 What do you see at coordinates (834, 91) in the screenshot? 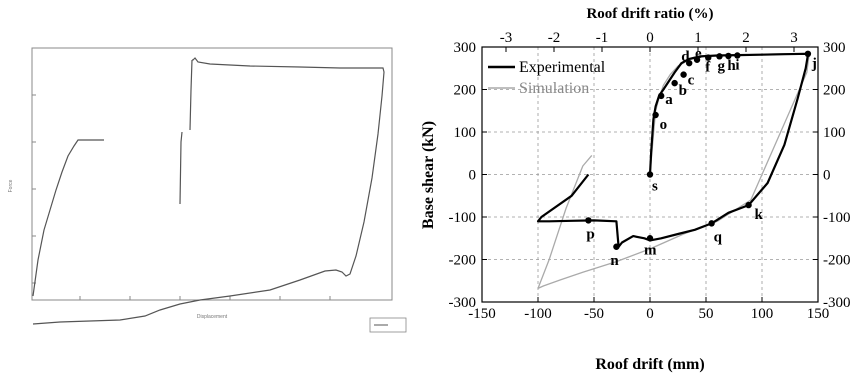
I see `y-tick-label-right: 200` at bounding box center [834, 91].